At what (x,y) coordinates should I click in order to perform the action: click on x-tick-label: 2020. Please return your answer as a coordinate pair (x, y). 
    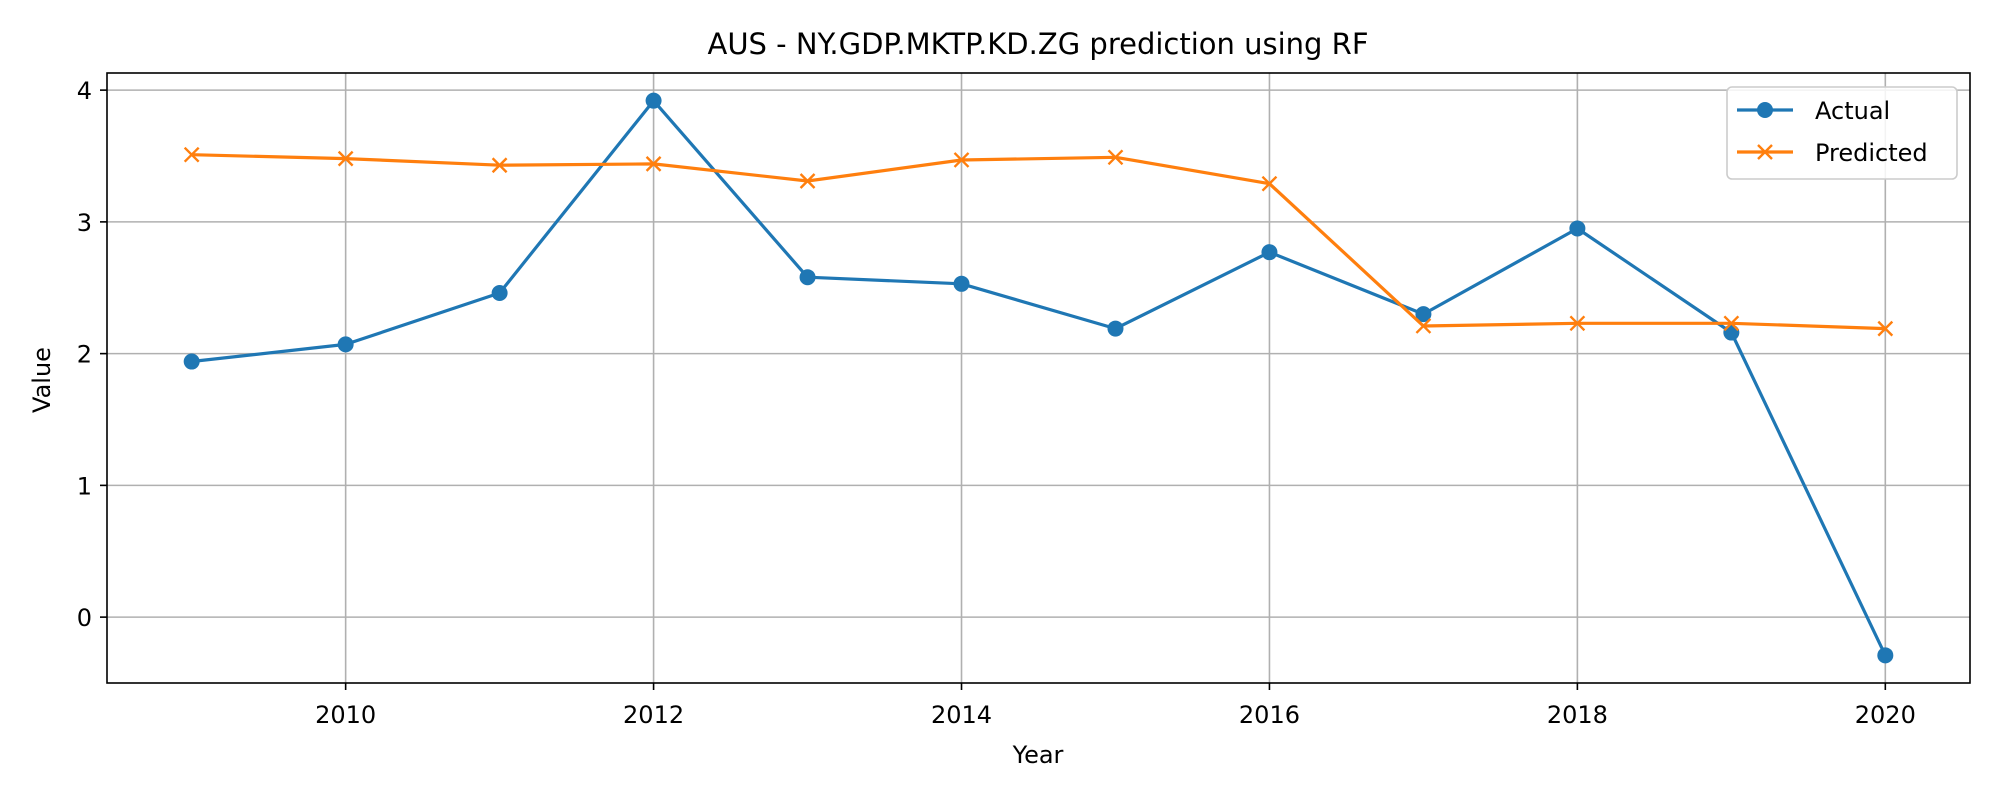
    Looking at the image, I should click on (1885, 715).